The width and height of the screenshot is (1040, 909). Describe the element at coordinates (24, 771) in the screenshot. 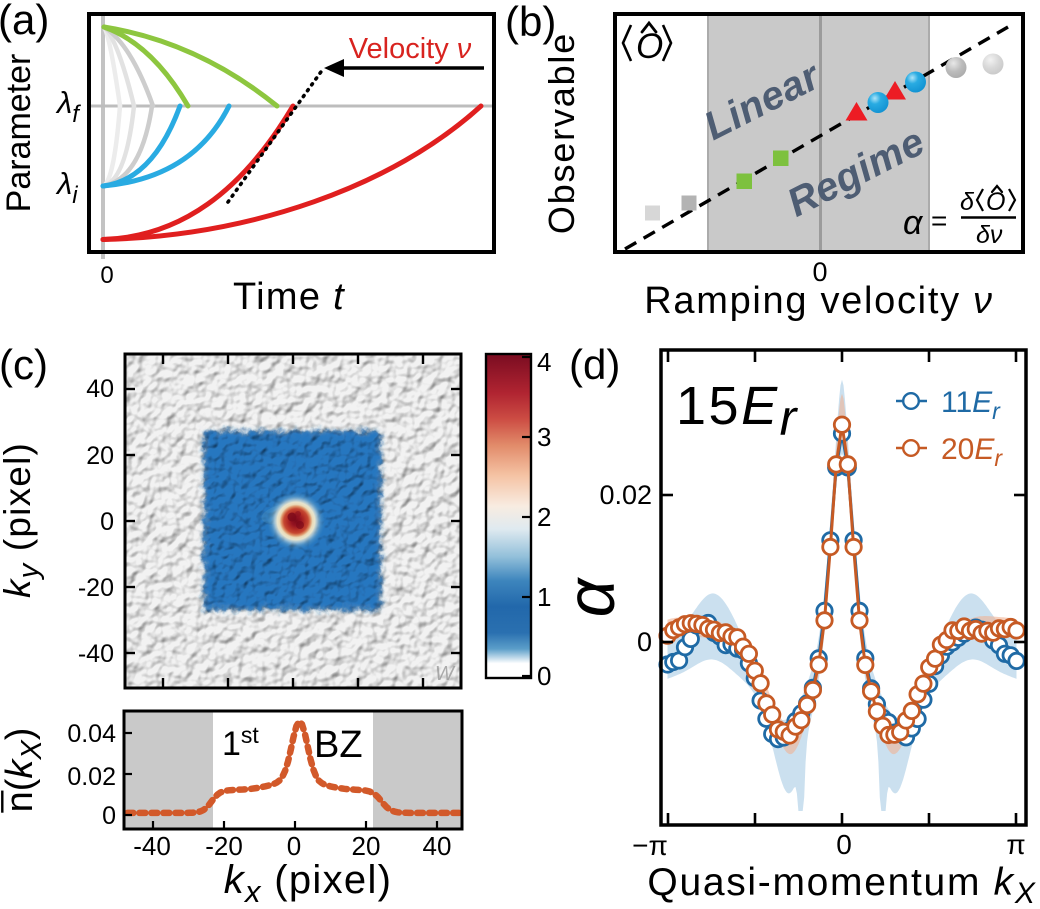

I see `svg-text: n̅(kX)` at that location.